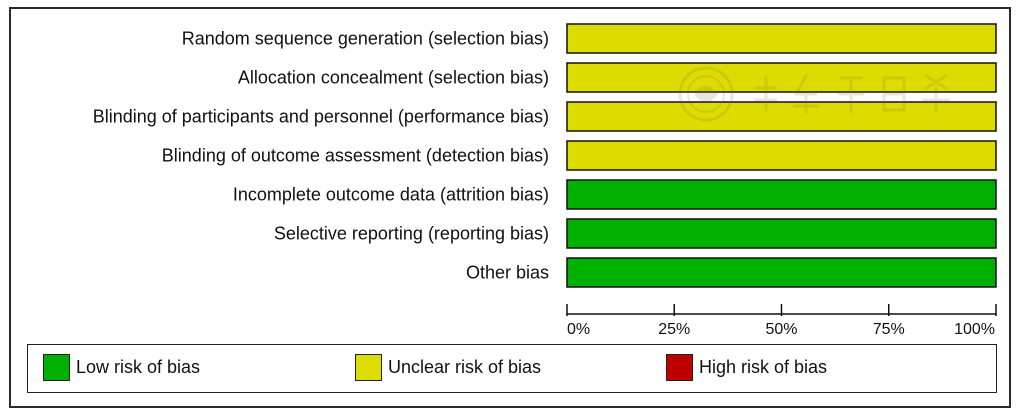 The image size is (1019, 417). I want to click on legend-label-high: High risk of bias, so click(763, 367).